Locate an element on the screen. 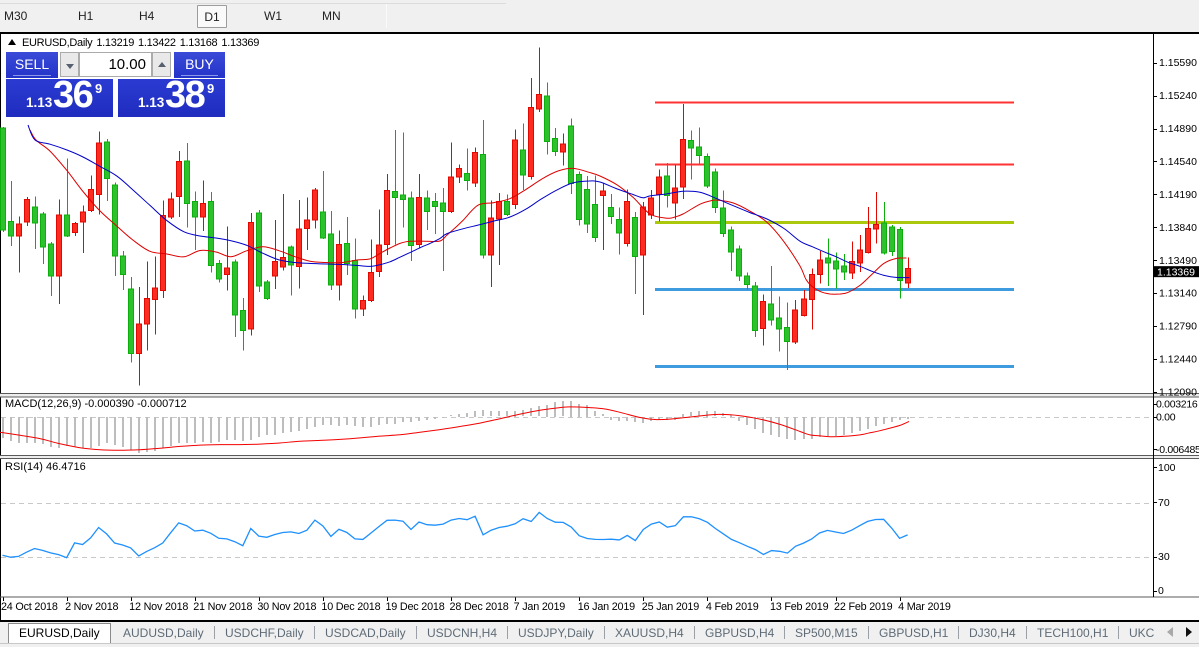 The image size is (1199, 647). chart-tab-eurusd-daily: EURUSD,Daily is located at coordinates (59, 633).